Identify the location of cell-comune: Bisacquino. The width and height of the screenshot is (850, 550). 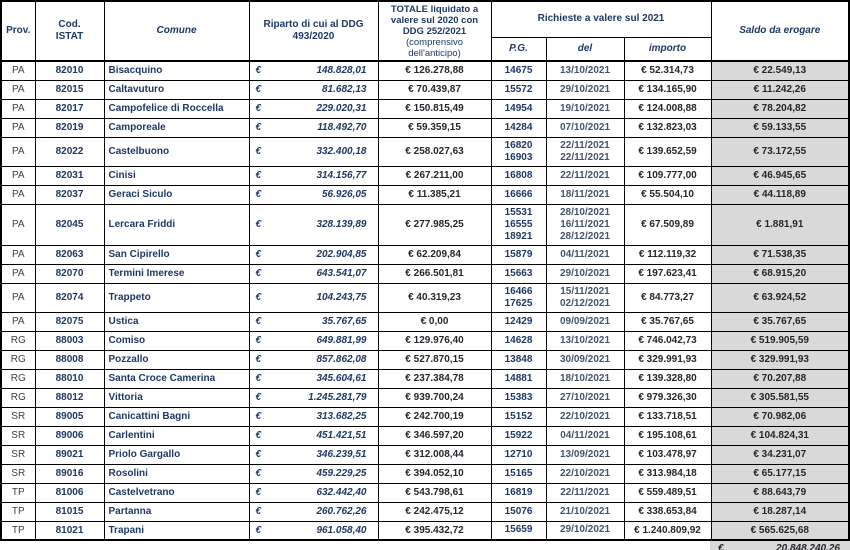
(176, 70).